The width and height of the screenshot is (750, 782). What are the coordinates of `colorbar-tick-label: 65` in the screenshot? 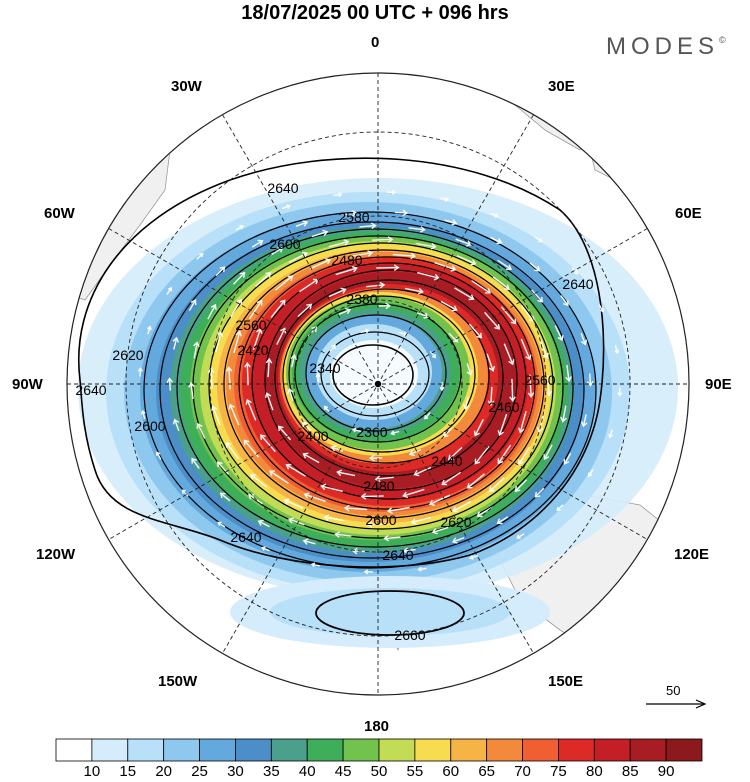 It's located at (486, 771).